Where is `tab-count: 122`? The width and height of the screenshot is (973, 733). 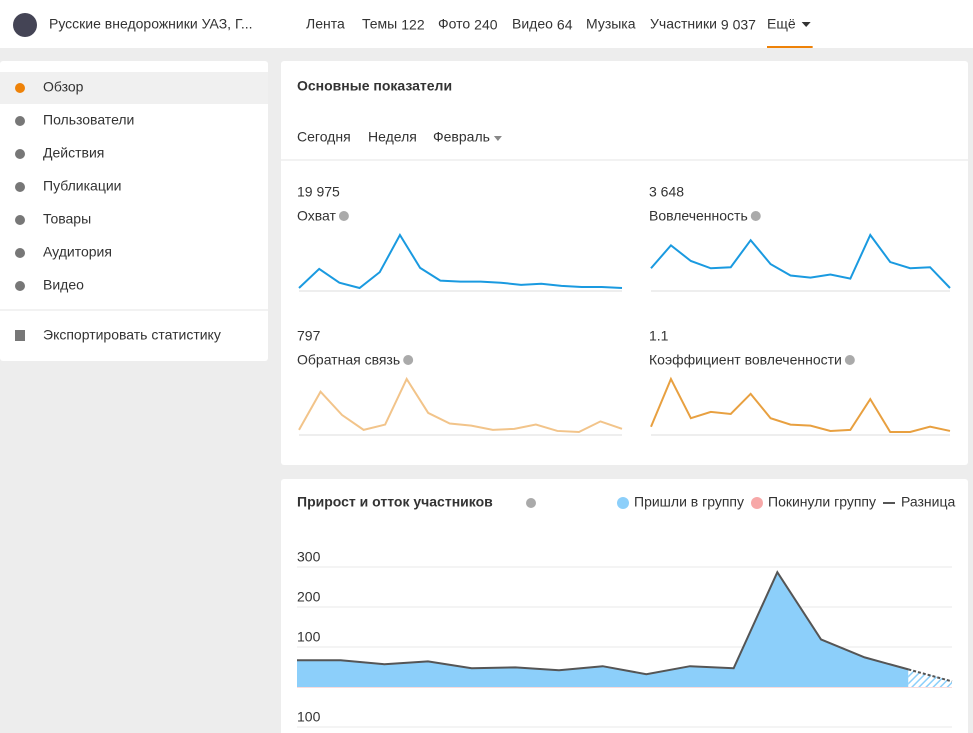 tab-count: 122 is located at coordinates (413, 25).